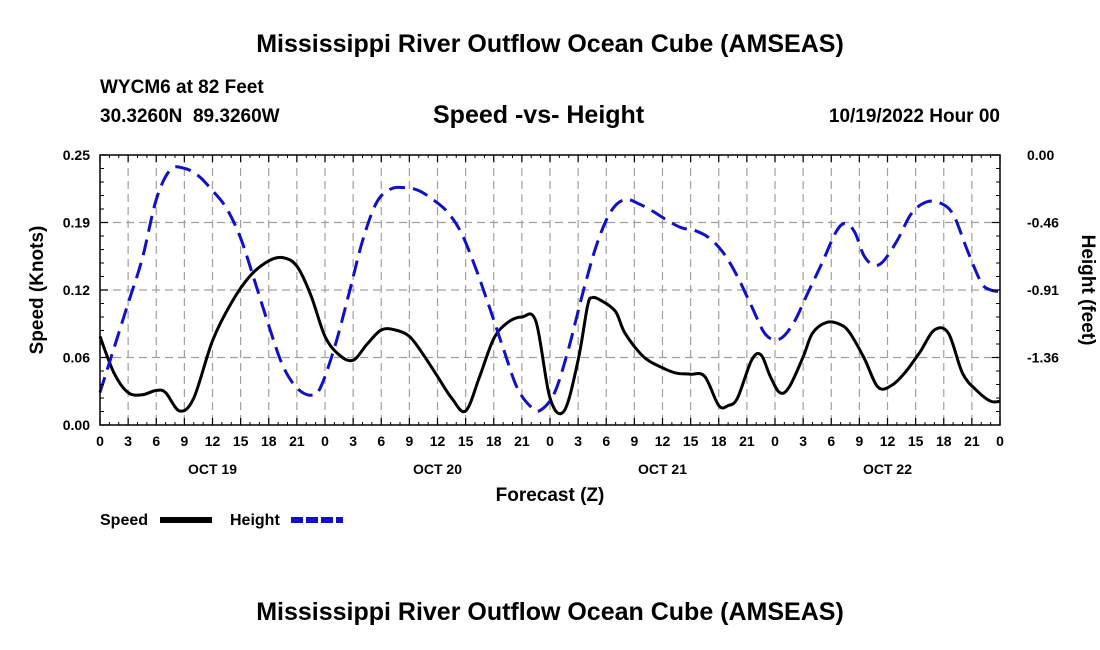 The width and height of the screenshot is (1100, 650). I want to click on legend-label-speed: Speed, so click(124, 520).